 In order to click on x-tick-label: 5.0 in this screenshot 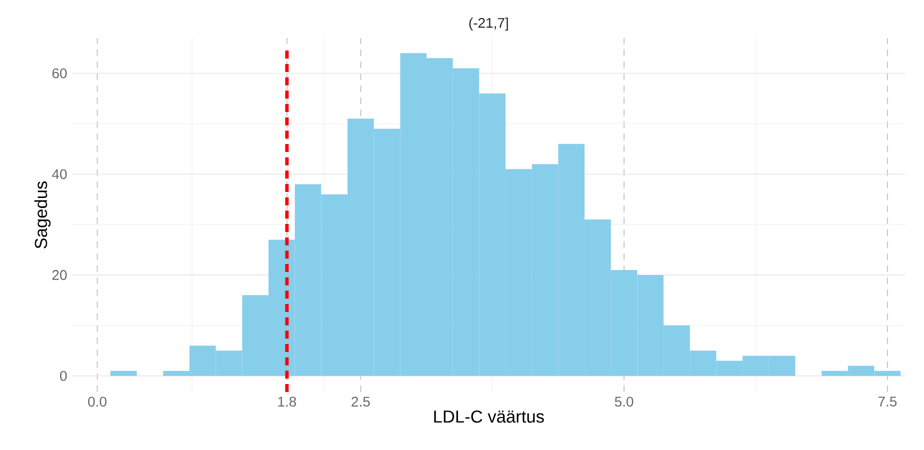, I will do `click(624, 401)`.